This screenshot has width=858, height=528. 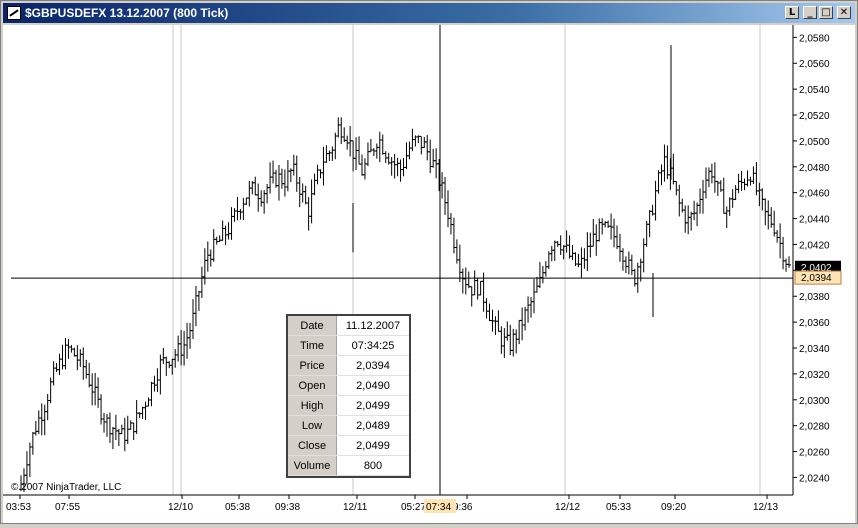 I want to click on x-tick-label: 9:36, so click(x=463, y=507).